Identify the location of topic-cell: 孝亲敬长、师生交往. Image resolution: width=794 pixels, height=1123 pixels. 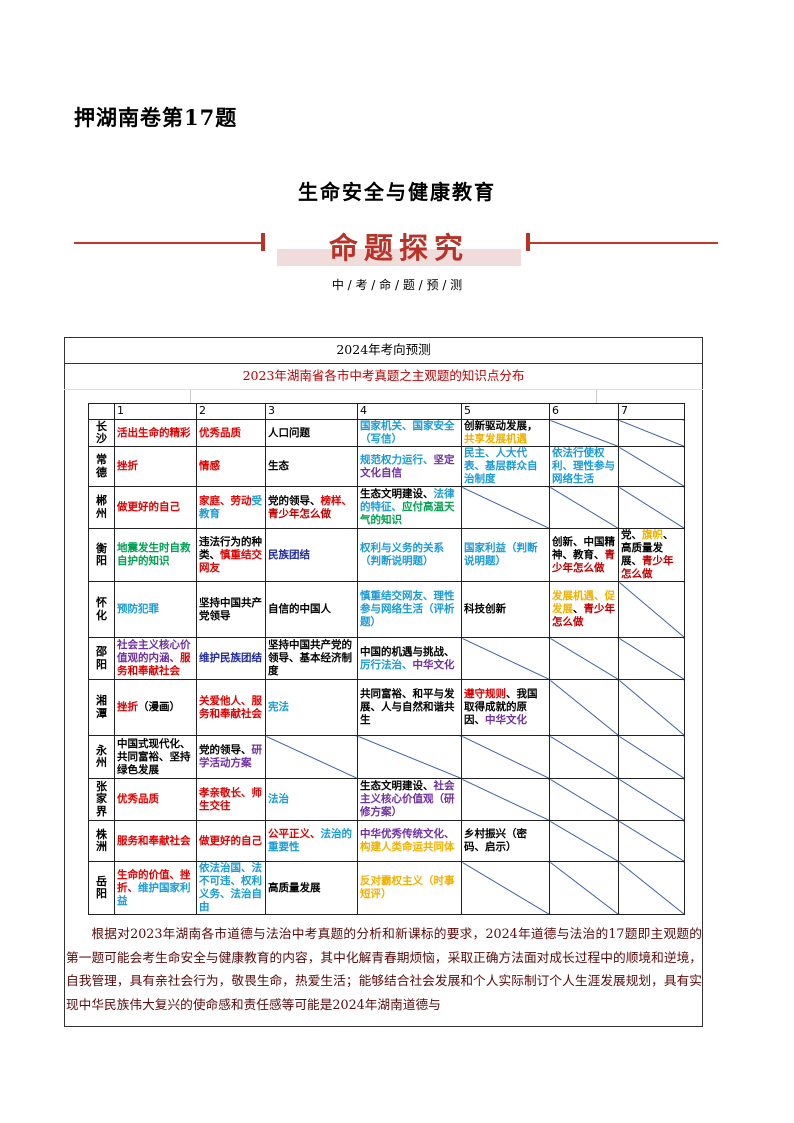
(231, 799).